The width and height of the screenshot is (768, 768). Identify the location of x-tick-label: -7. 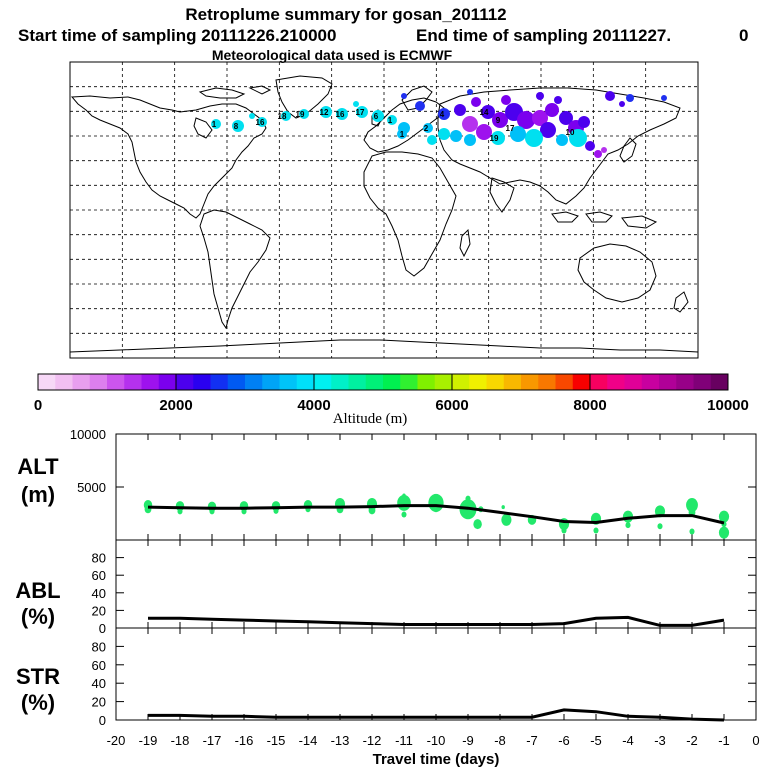
(532, 740).